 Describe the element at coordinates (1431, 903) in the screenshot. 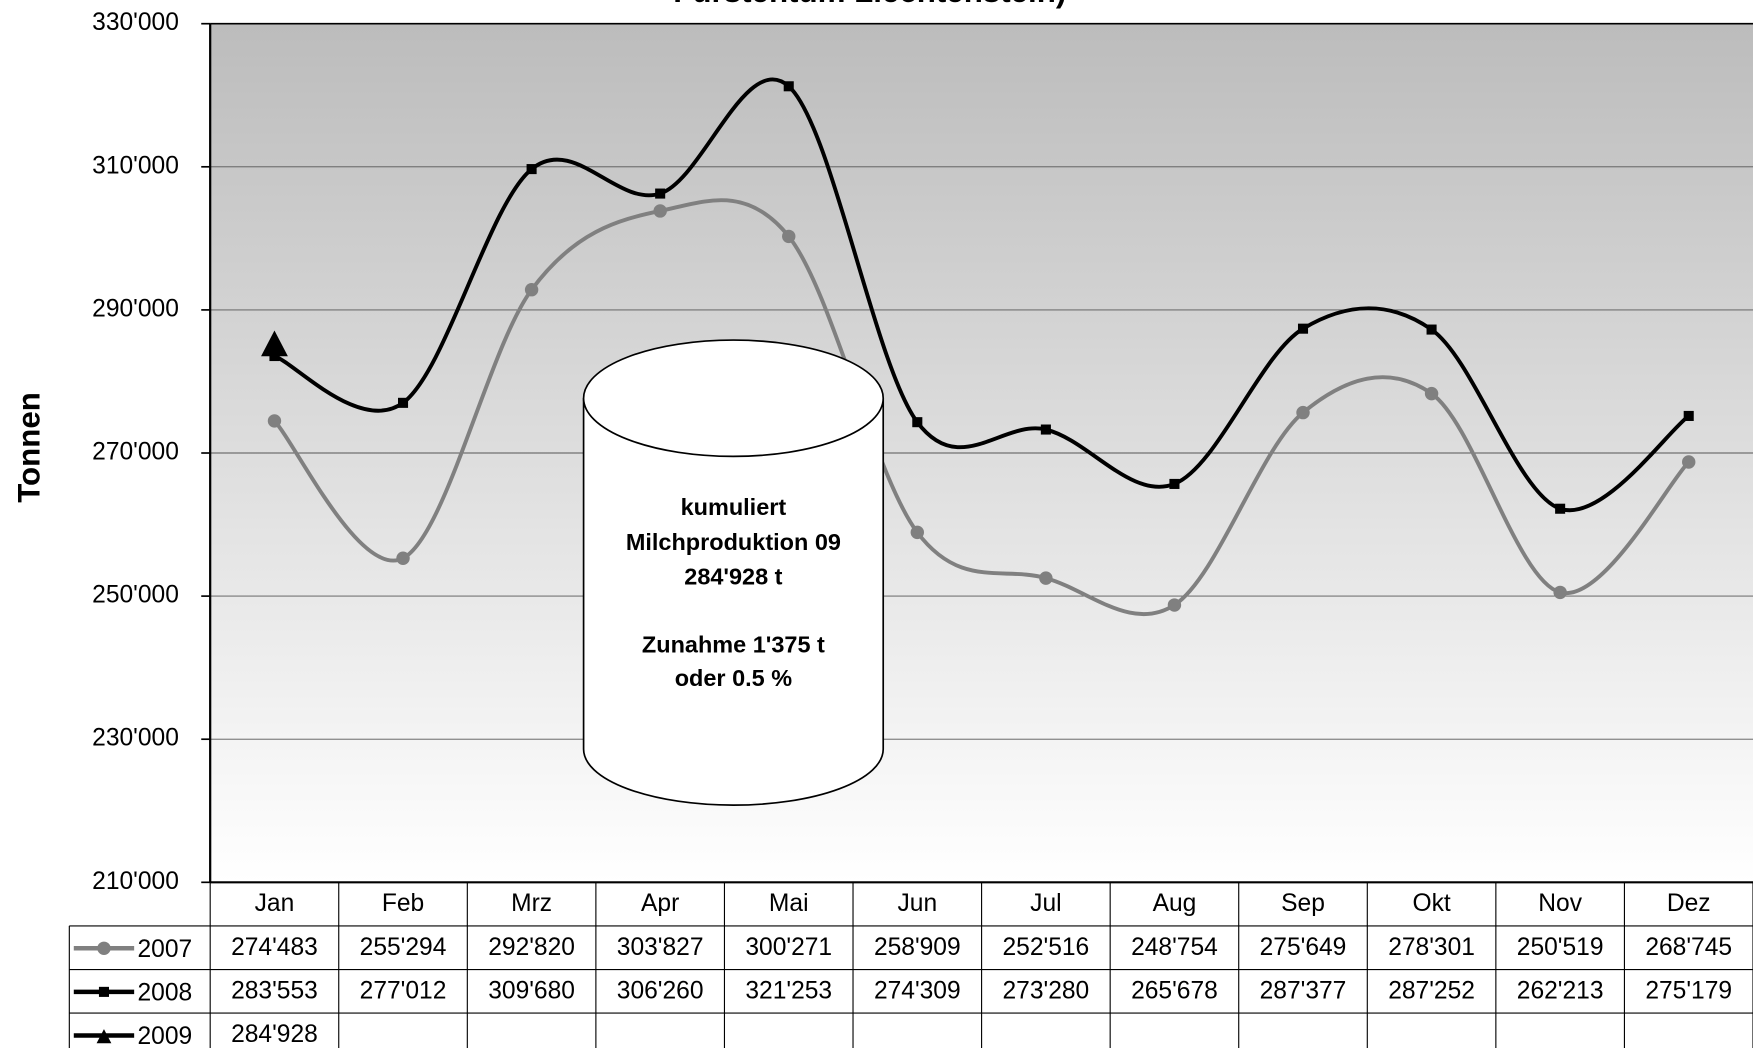

I see `x-tick-label: Okt` at that location.